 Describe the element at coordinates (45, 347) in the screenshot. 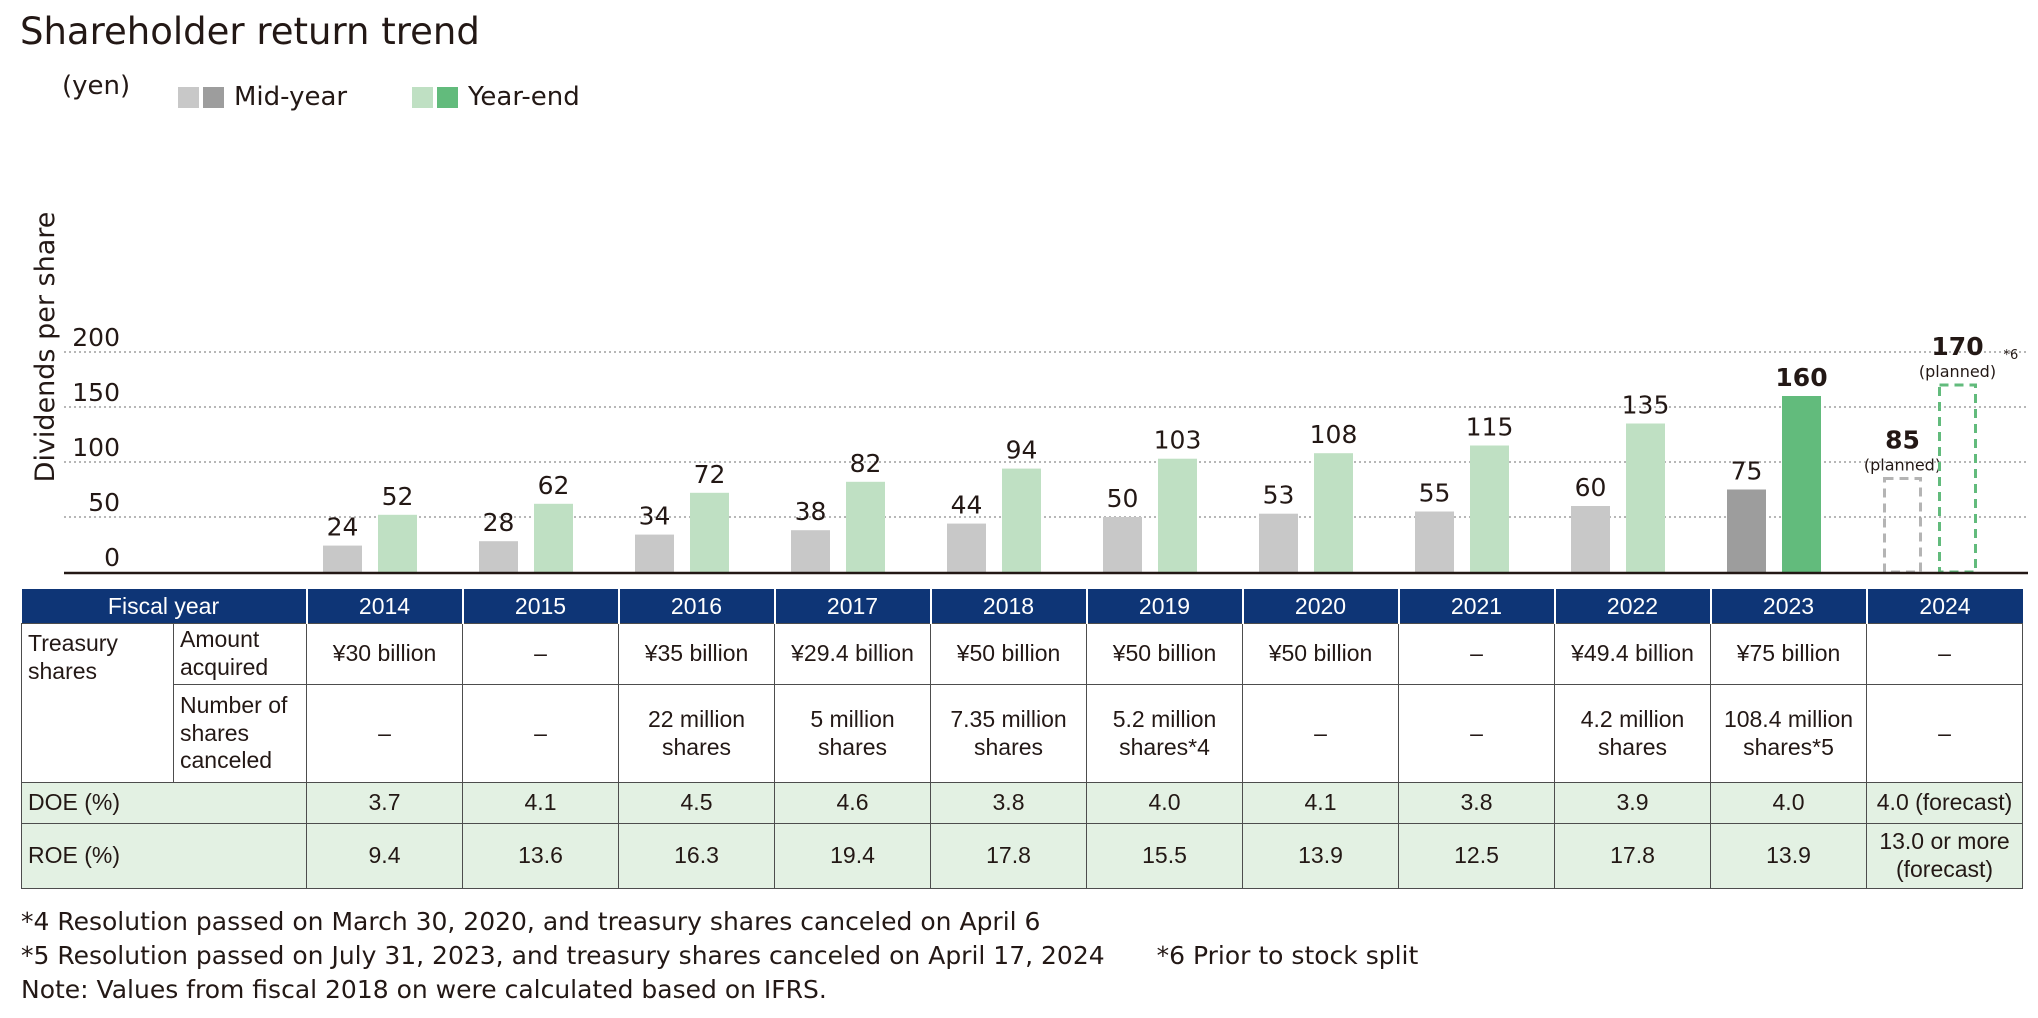

I see `y-axis-title: Dividends per share` at that location.